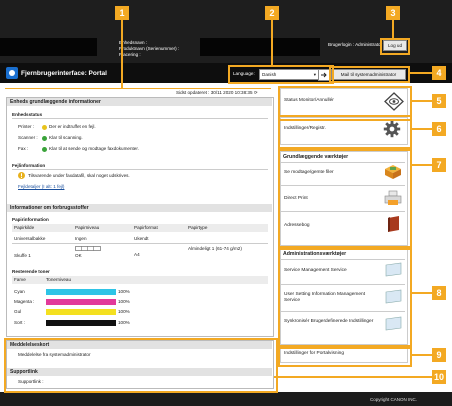  I want to click on paper-level-gauge, so click(88, 248).